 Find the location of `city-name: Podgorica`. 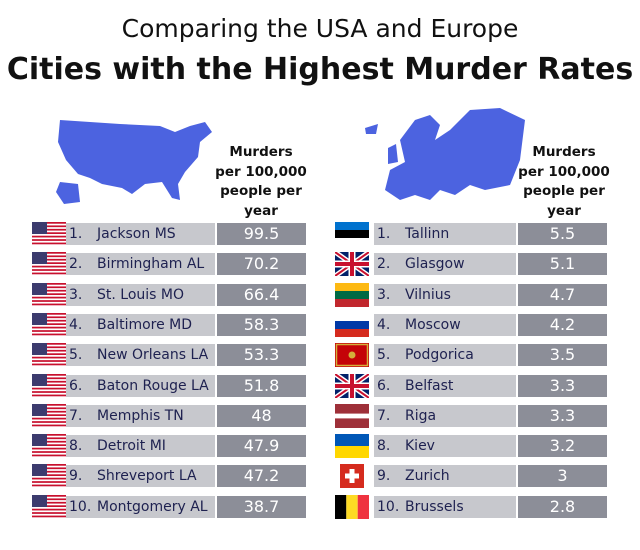

city-name: Podgorica is located at coordinates (439, 355).